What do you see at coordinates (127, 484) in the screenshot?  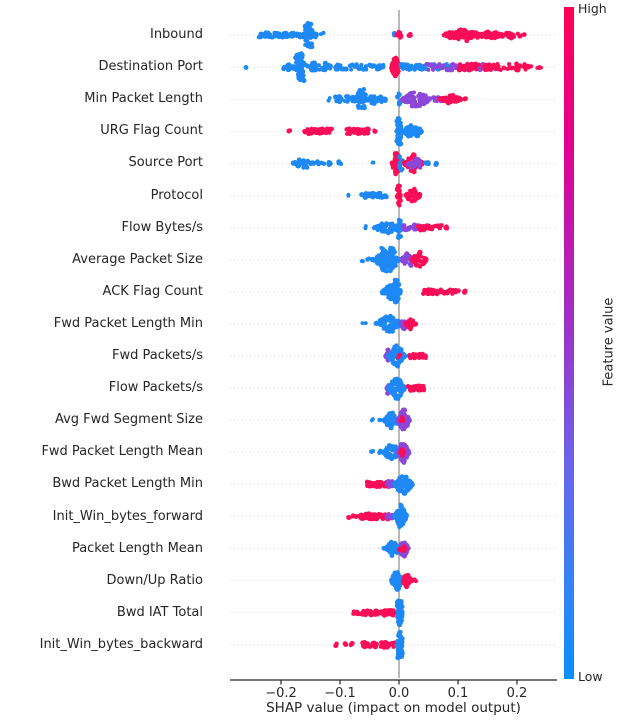 I see `feature-label: Bwd Packet Length Min` at bounding box center [127, 484].